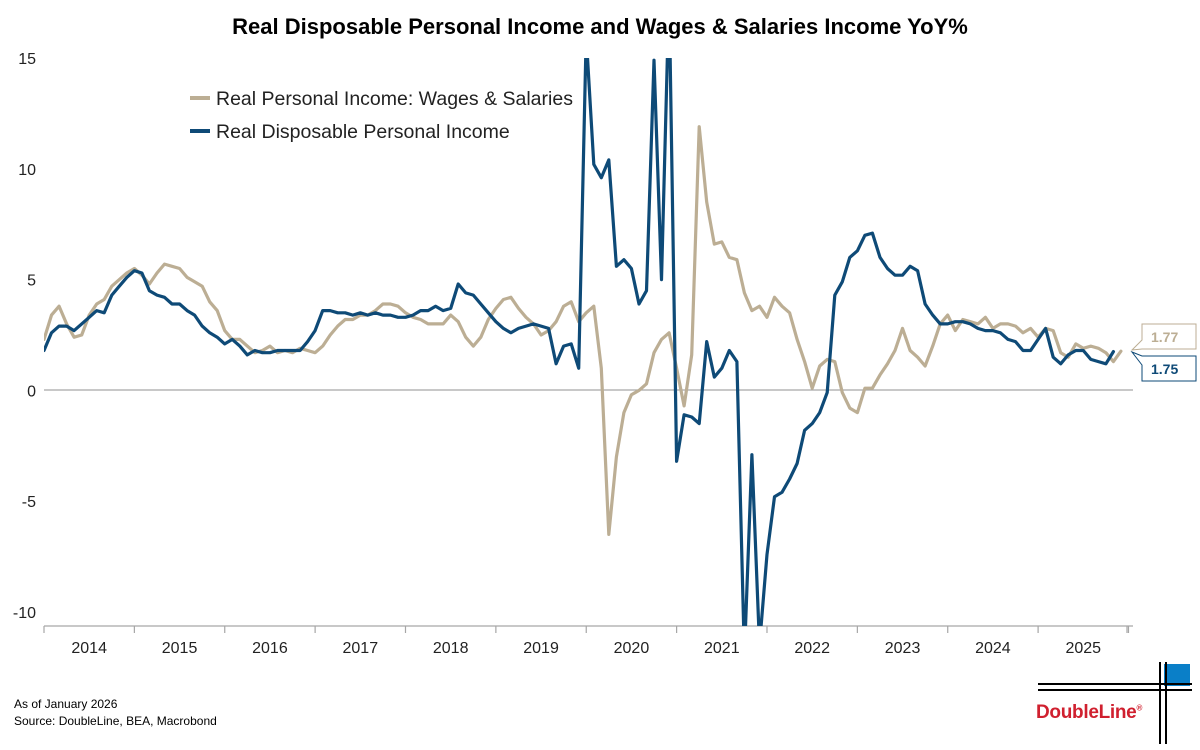 The width and height of the screenshot is (1200, 750). What do you see at coordinates (1089, 712) in the screenshot?
I see `logo-text: DoubleLine®` at bounding box center [1089, 712].